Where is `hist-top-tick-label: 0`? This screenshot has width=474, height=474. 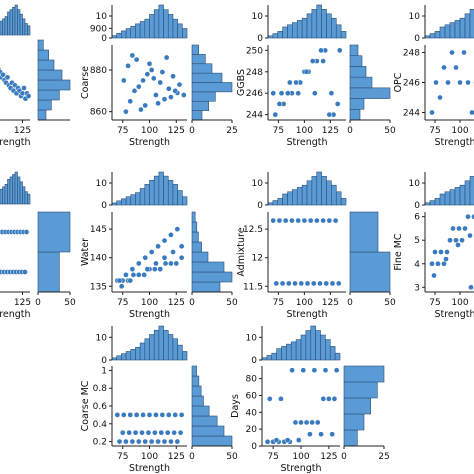 hist-top-tick-label: 0 is located at coordinates (260, 206).